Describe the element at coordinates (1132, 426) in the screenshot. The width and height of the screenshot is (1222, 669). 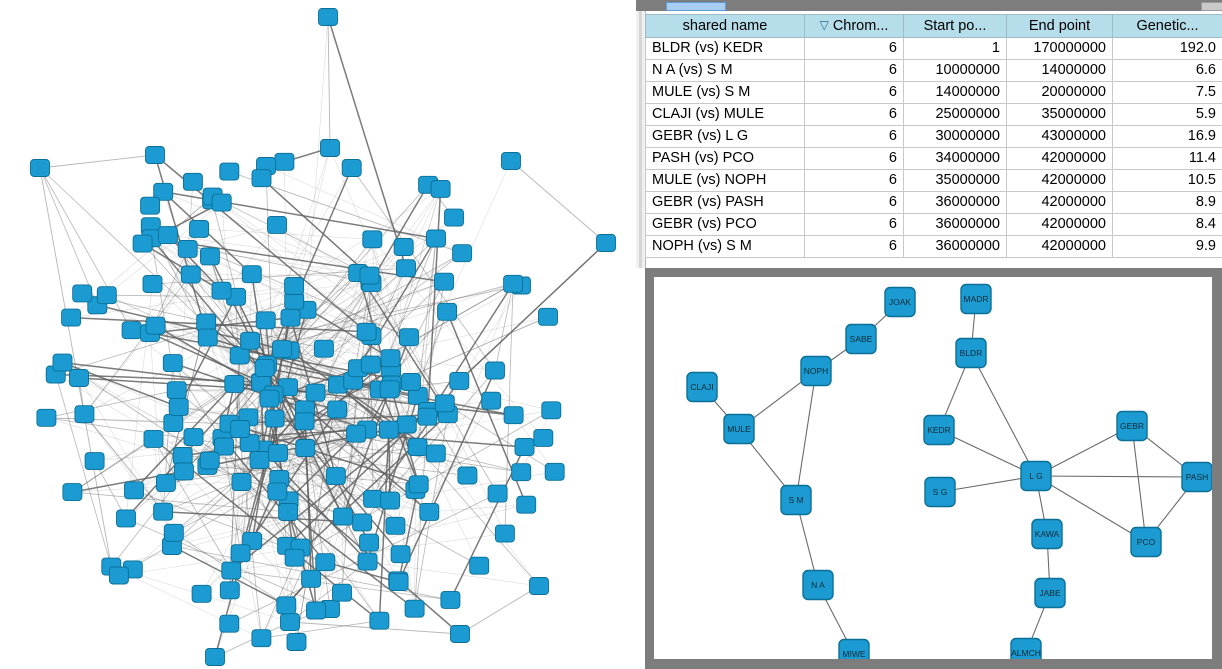
I see `subnetwork-node-gebr: GEBR` at that location.